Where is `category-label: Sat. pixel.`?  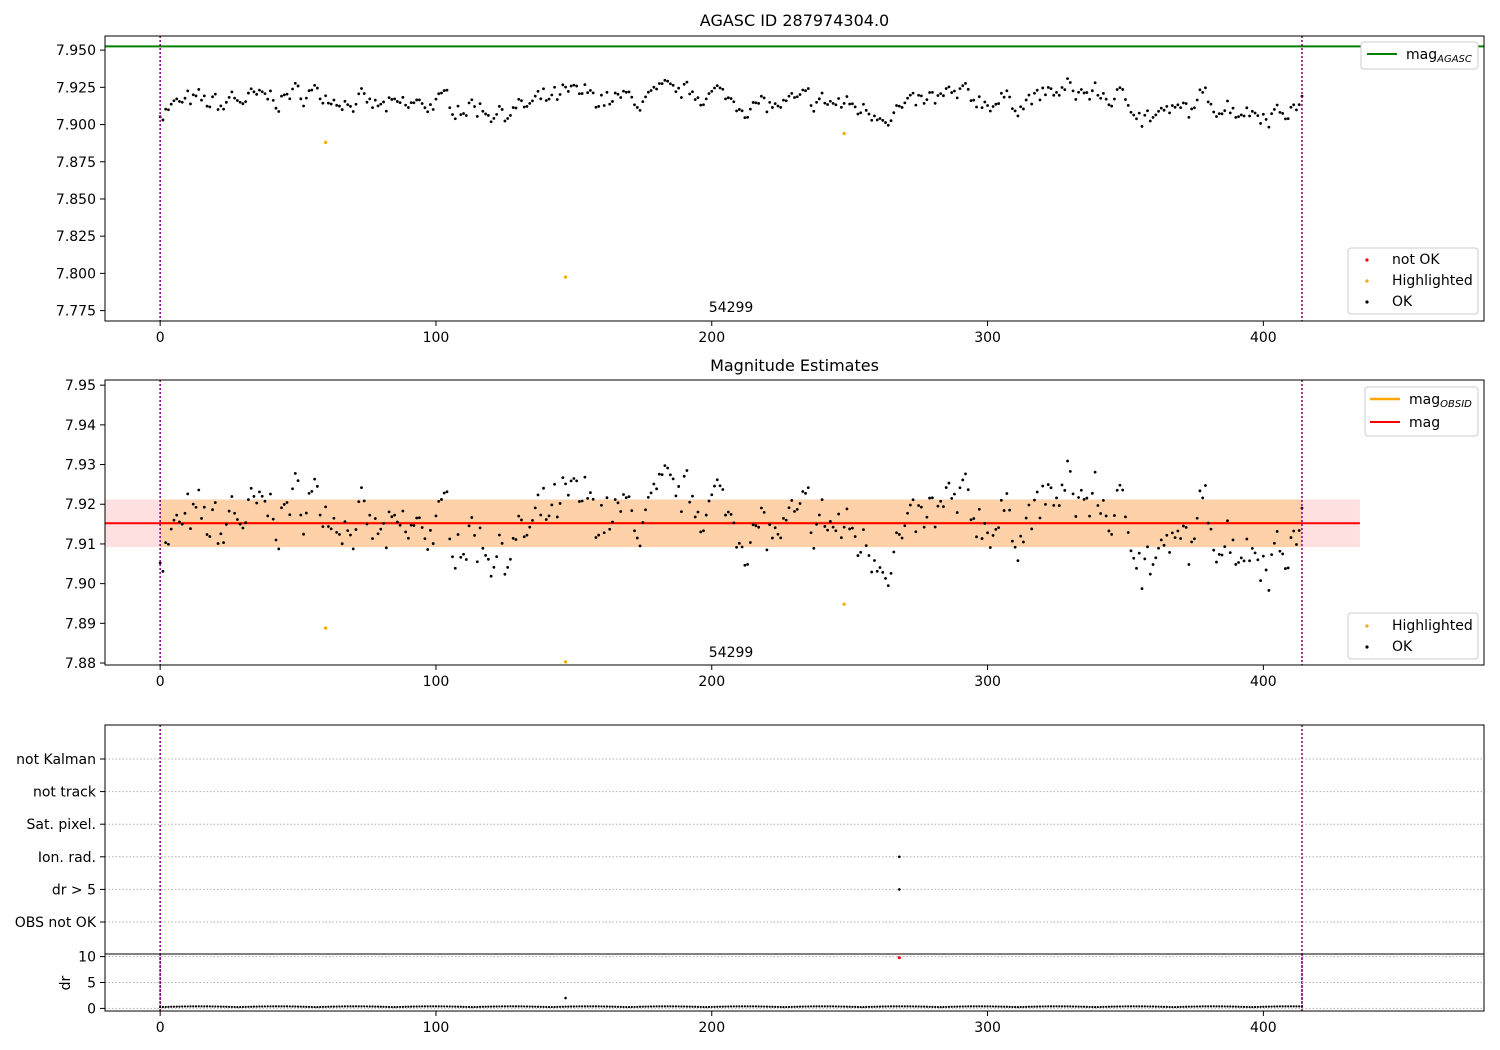 category-label: Sat. pixel. is located at coordinates (61, 825).